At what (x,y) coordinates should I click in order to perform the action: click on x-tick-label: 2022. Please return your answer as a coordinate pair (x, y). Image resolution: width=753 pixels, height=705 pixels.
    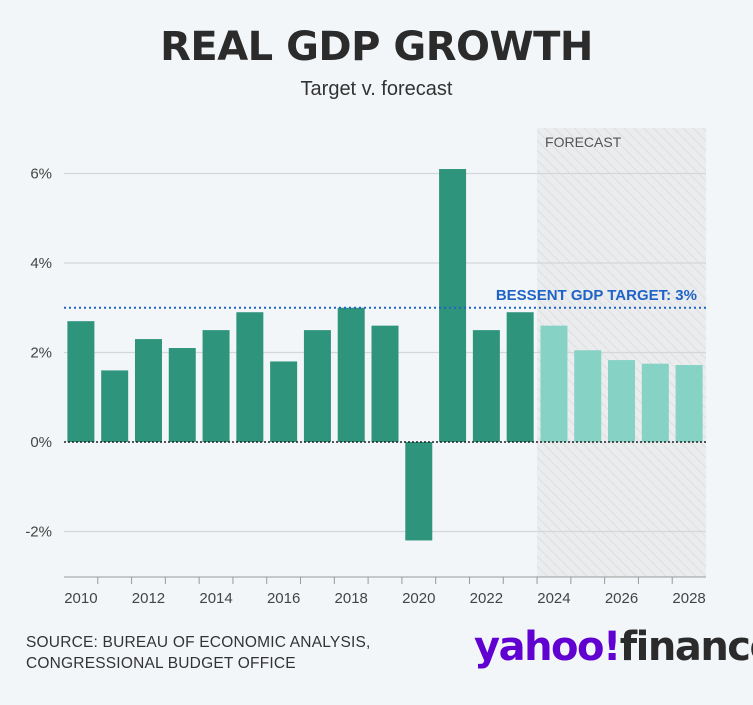
    Looking at the image, I should click on (486, 598).